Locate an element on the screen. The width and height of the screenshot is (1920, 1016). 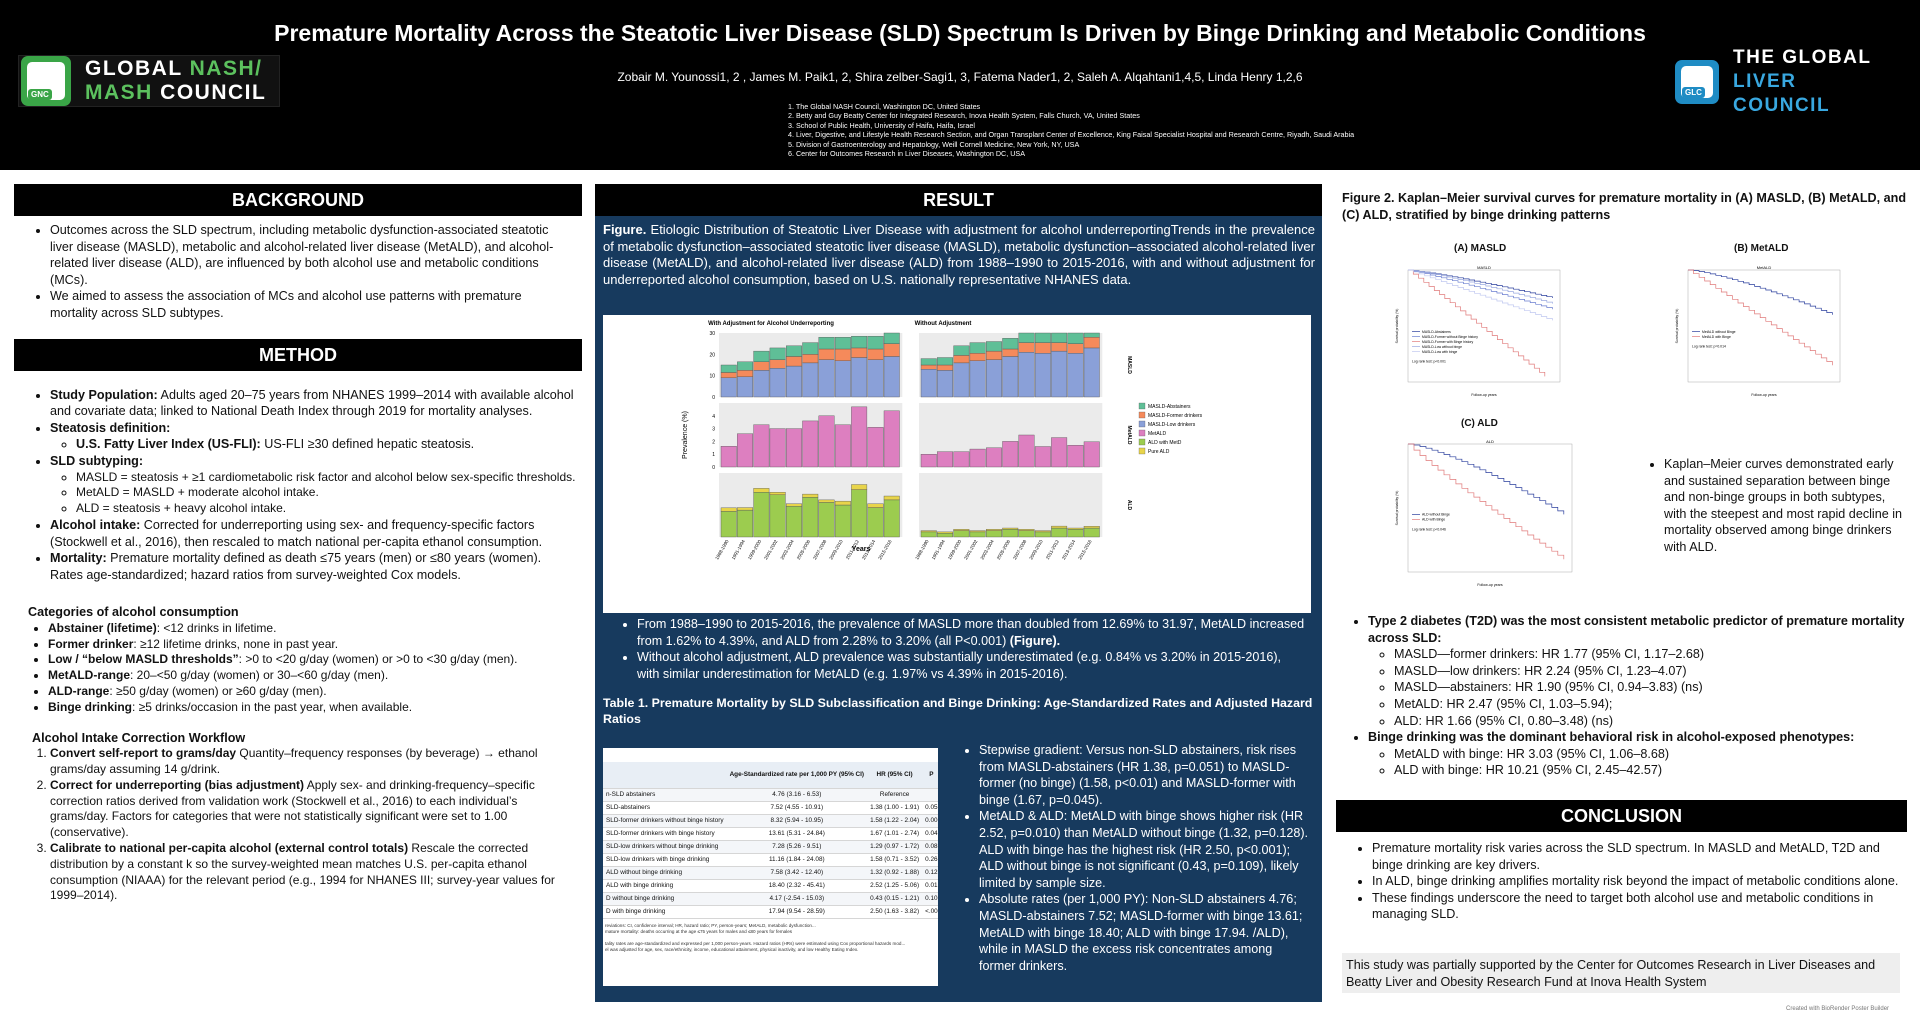
table-cell: ALD with binge drinking is located at coordinates (665, 886).